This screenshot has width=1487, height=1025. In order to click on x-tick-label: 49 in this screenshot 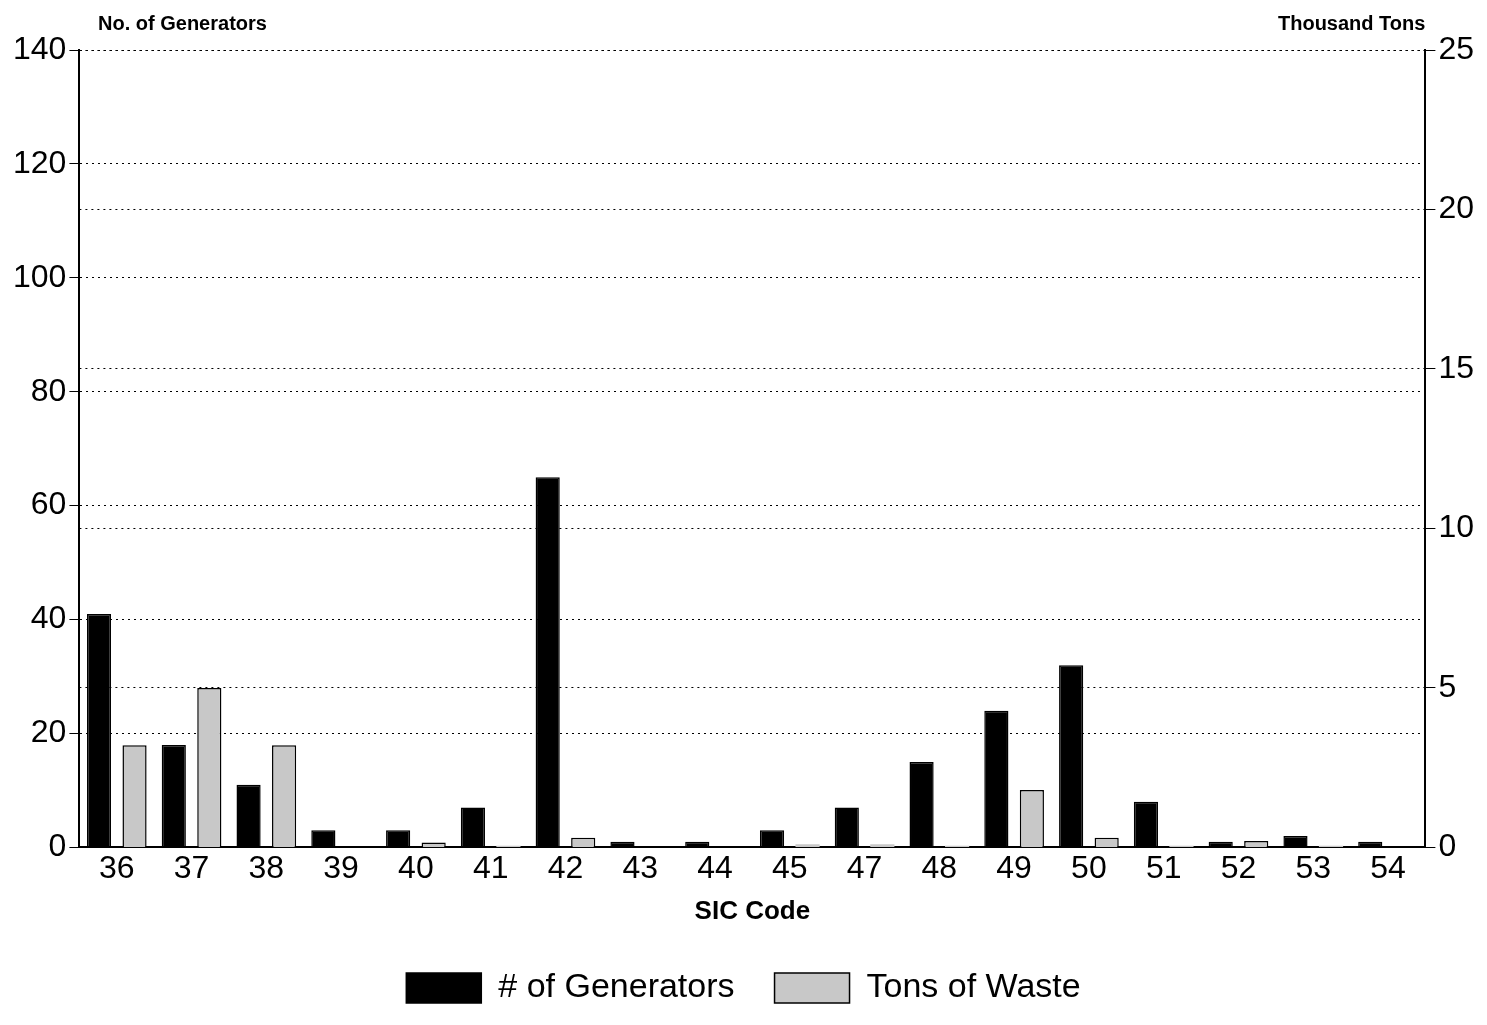, I will do `click(1014, 867)`.